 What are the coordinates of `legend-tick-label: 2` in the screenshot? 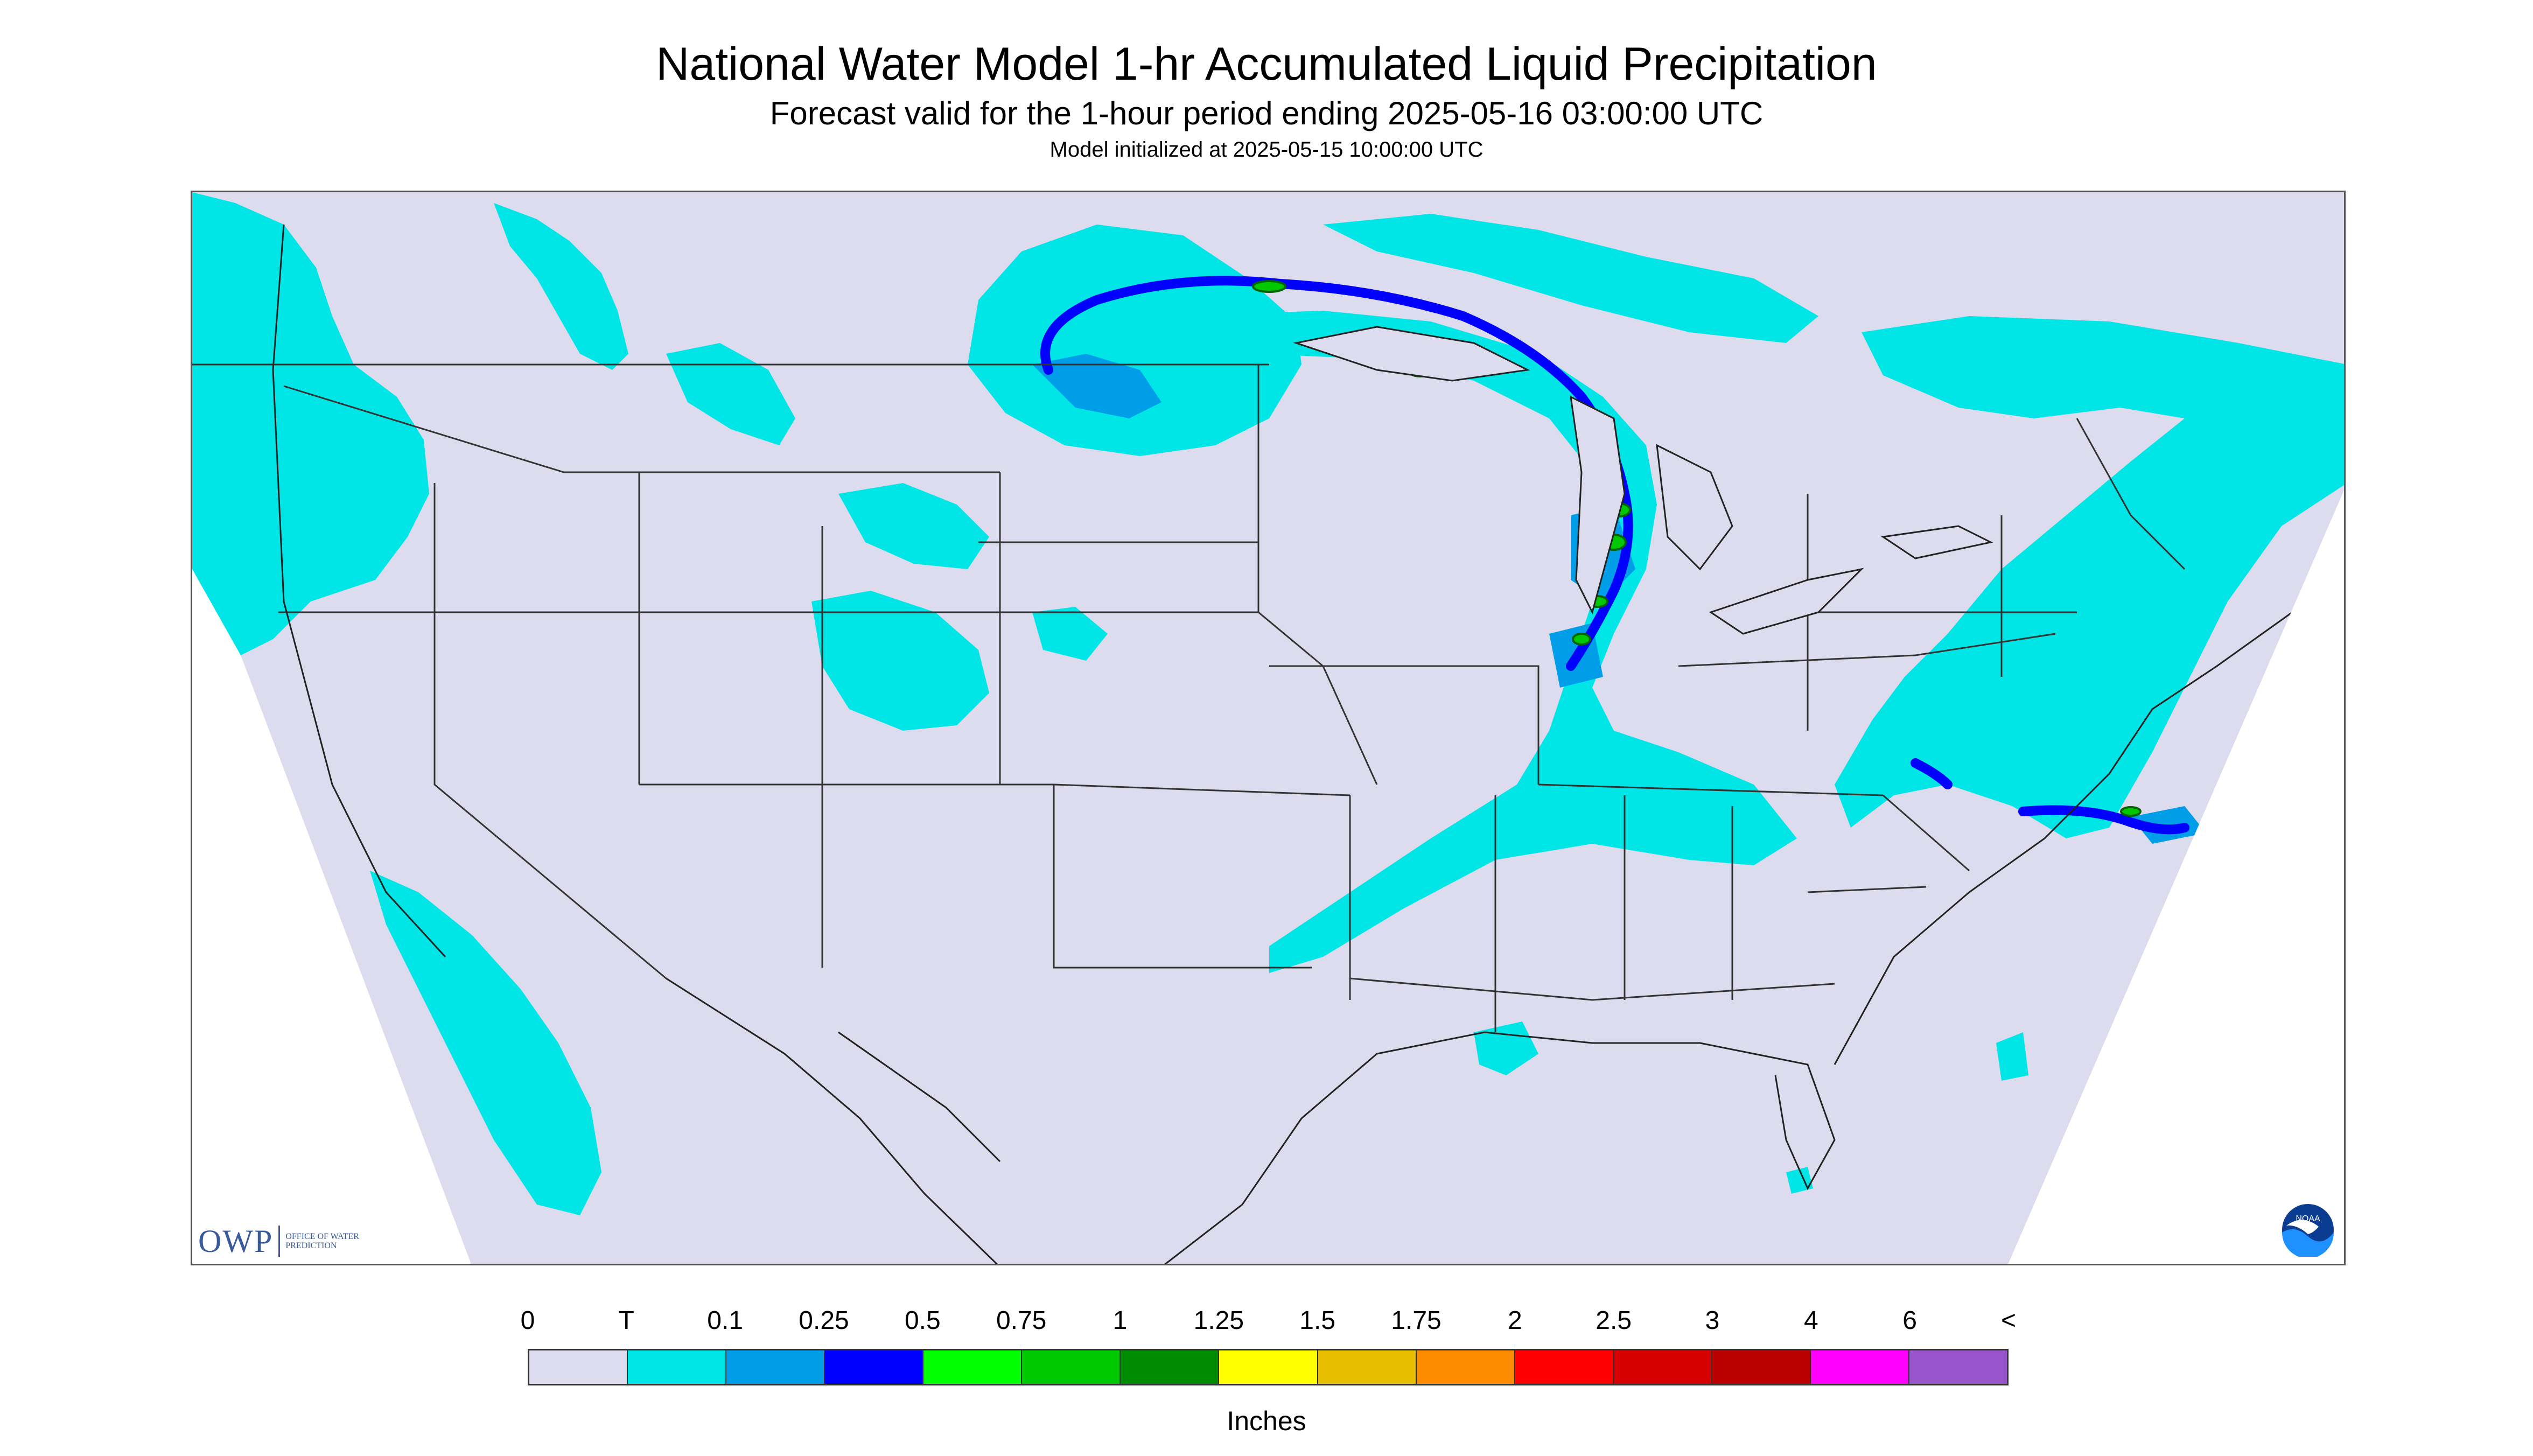 It's located at (1515, 1320).